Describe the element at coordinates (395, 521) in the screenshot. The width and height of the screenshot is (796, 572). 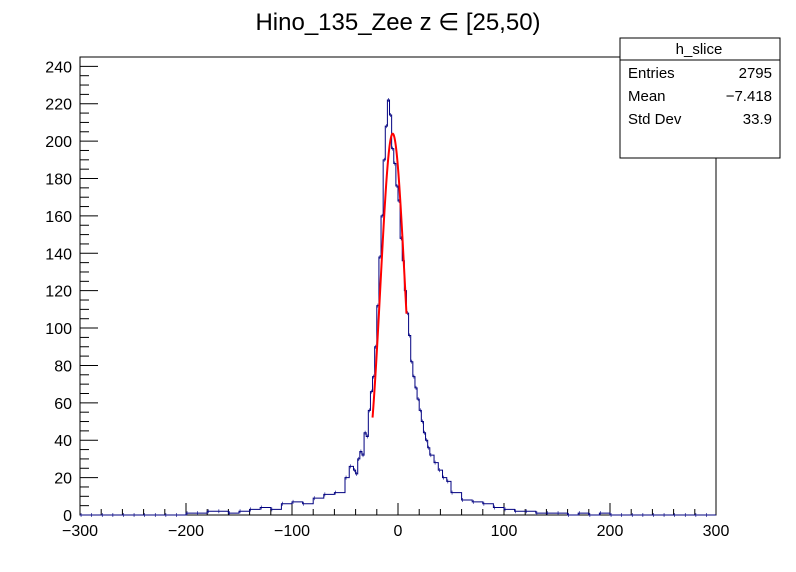
I see `x-axis: −300 −200 −100 0 100 200 300` at that location.